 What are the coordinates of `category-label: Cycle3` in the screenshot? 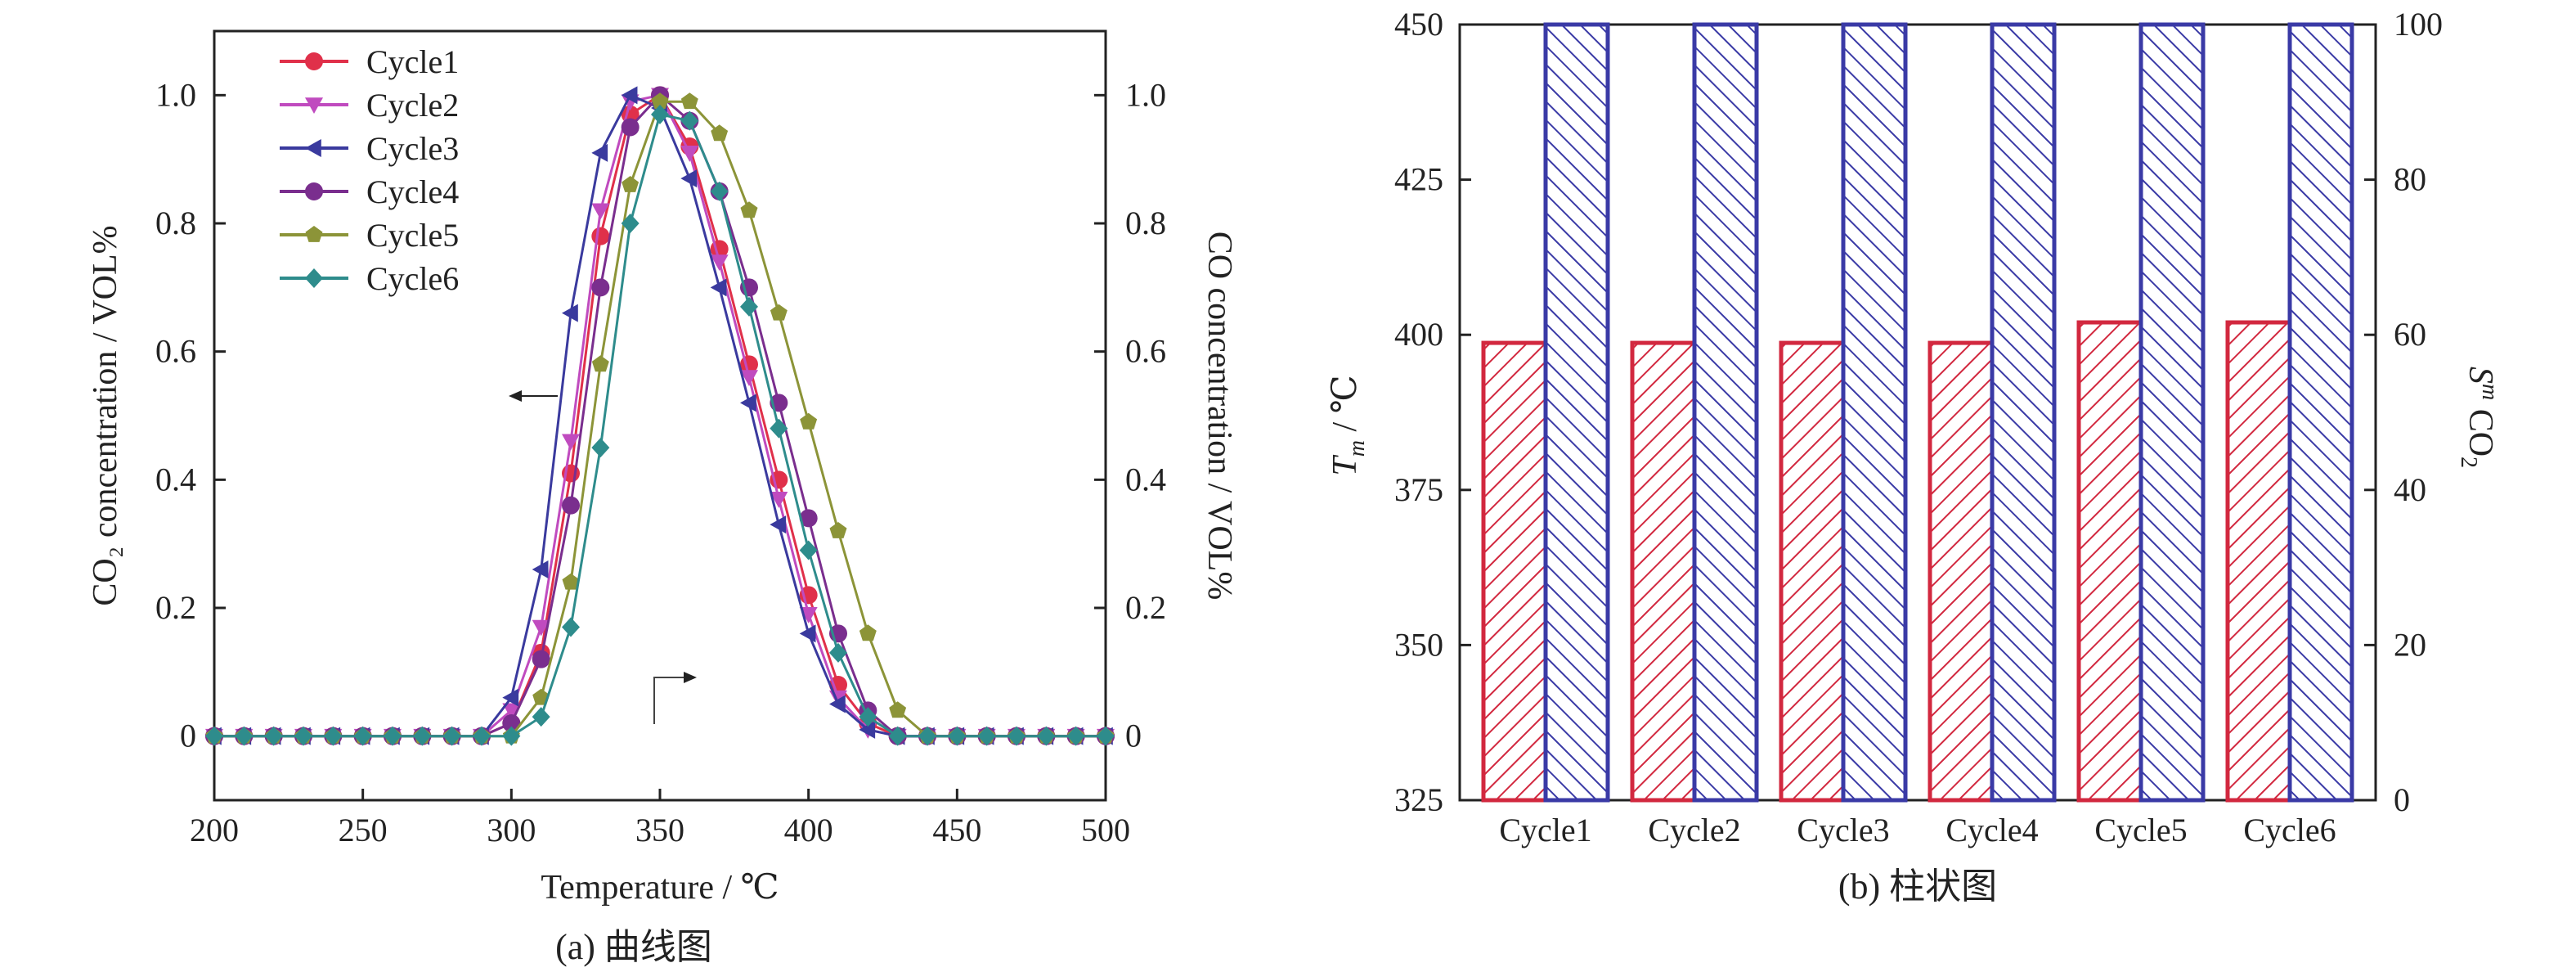 It's located at (1843, 830).